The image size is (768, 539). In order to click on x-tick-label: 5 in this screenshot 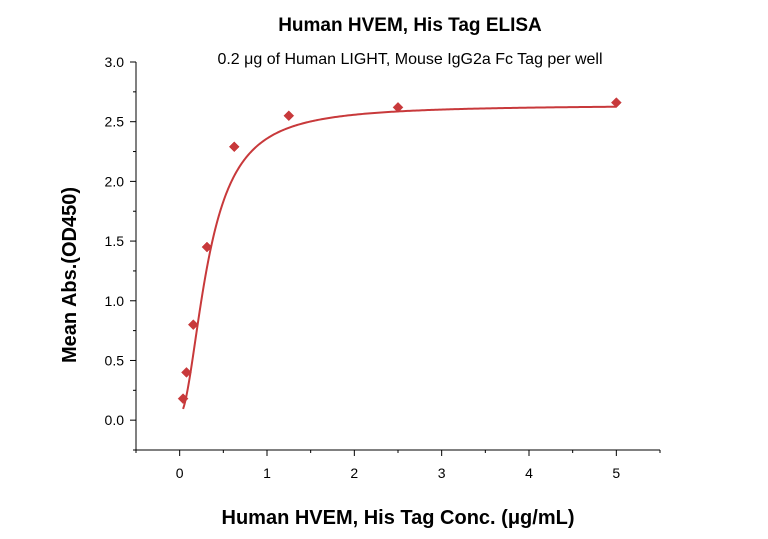, I will do `click(616, 473)`.